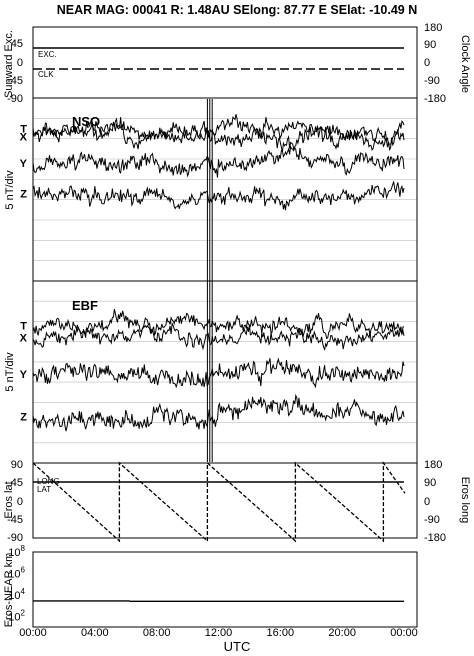 This screenshot has width=474, height=656. Describe the element at coordinates (9, 499) in the screenshot. I see `eros-ylabel-left: Eros lat` at that location.